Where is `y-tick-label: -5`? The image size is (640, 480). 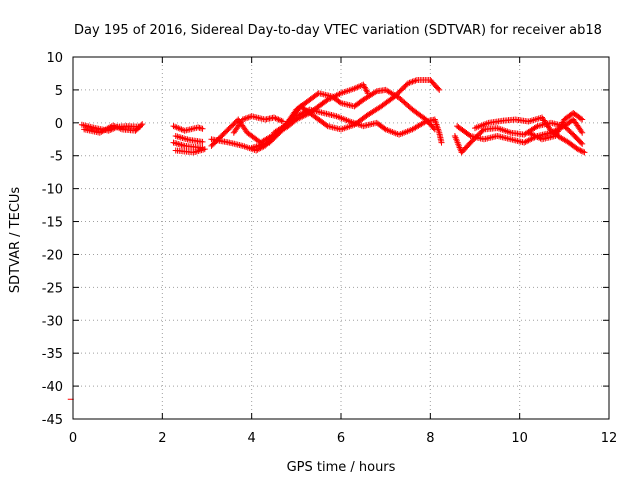 y-tick-label: -5 is located at coordinates (56, 157).